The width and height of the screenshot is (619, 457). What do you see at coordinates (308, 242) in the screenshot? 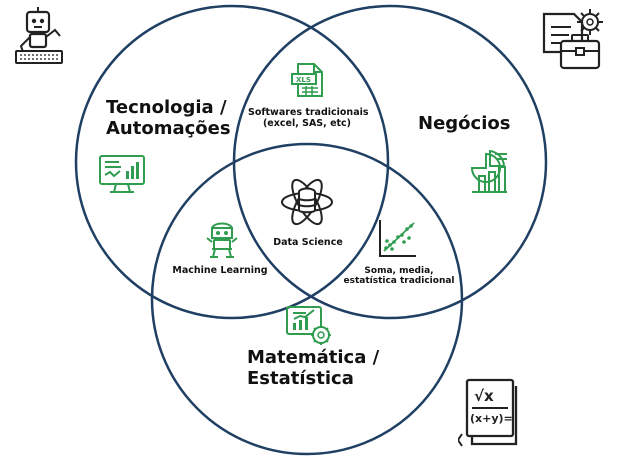
I see `intersection-label-center: Data Science` at bounding box center [308, 242].